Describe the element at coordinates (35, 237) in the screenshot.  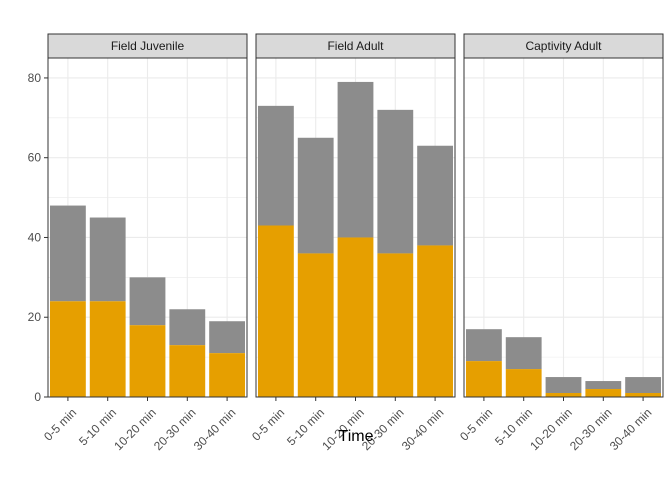
I see `y-tick-label: 40` at that location.